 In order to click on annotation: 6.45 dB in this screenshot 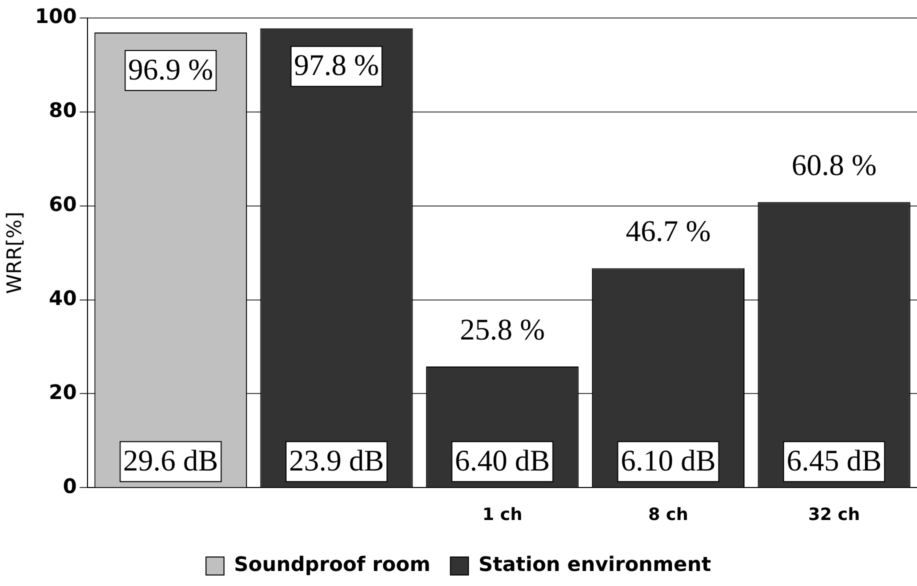, I will do `click(834, 461)`.